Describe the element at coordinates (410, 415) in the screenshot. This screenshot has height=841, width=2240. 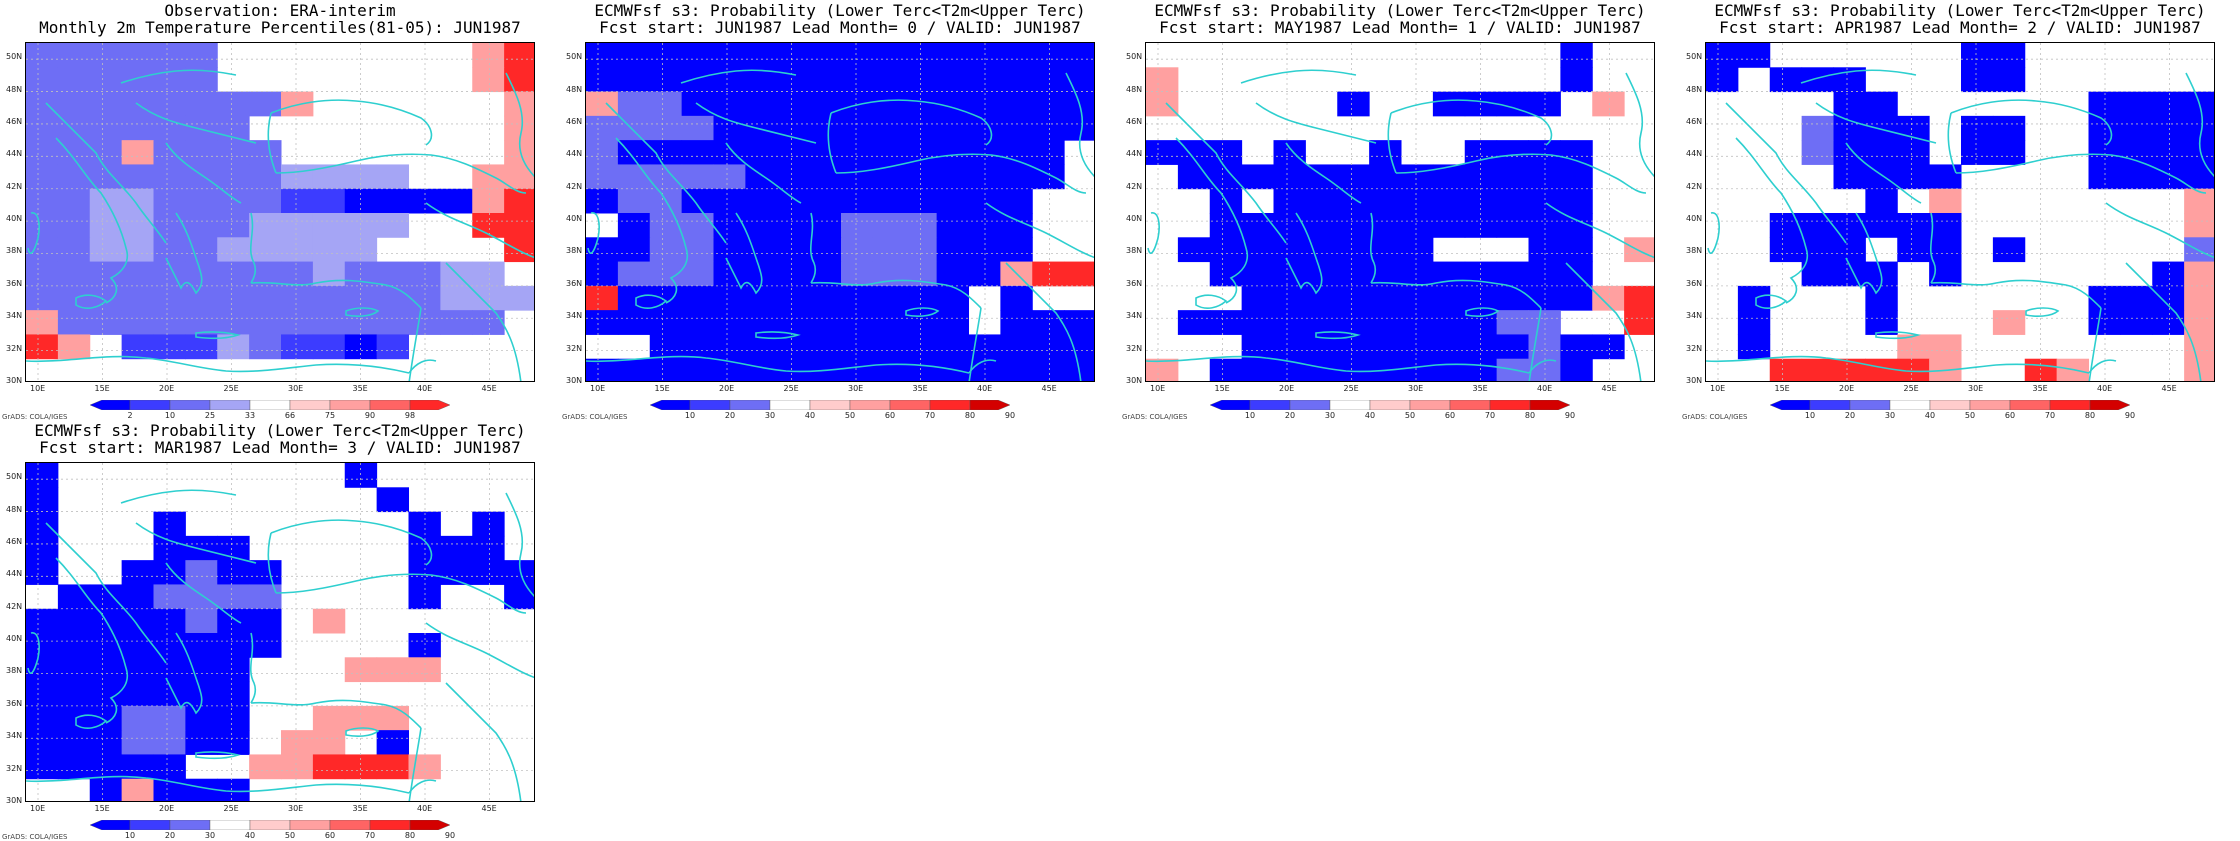
I see `colorbar-tick-label: 98` at that location.